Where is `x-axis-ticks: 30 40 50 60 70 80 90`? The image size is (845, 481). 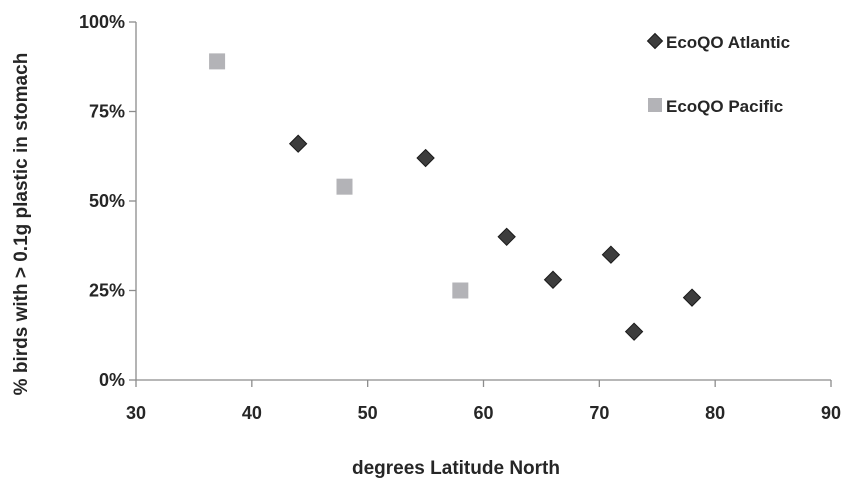 x-axis-ticks: 30 40 50 60 70 80 90 is located at coordinates (483, 401).